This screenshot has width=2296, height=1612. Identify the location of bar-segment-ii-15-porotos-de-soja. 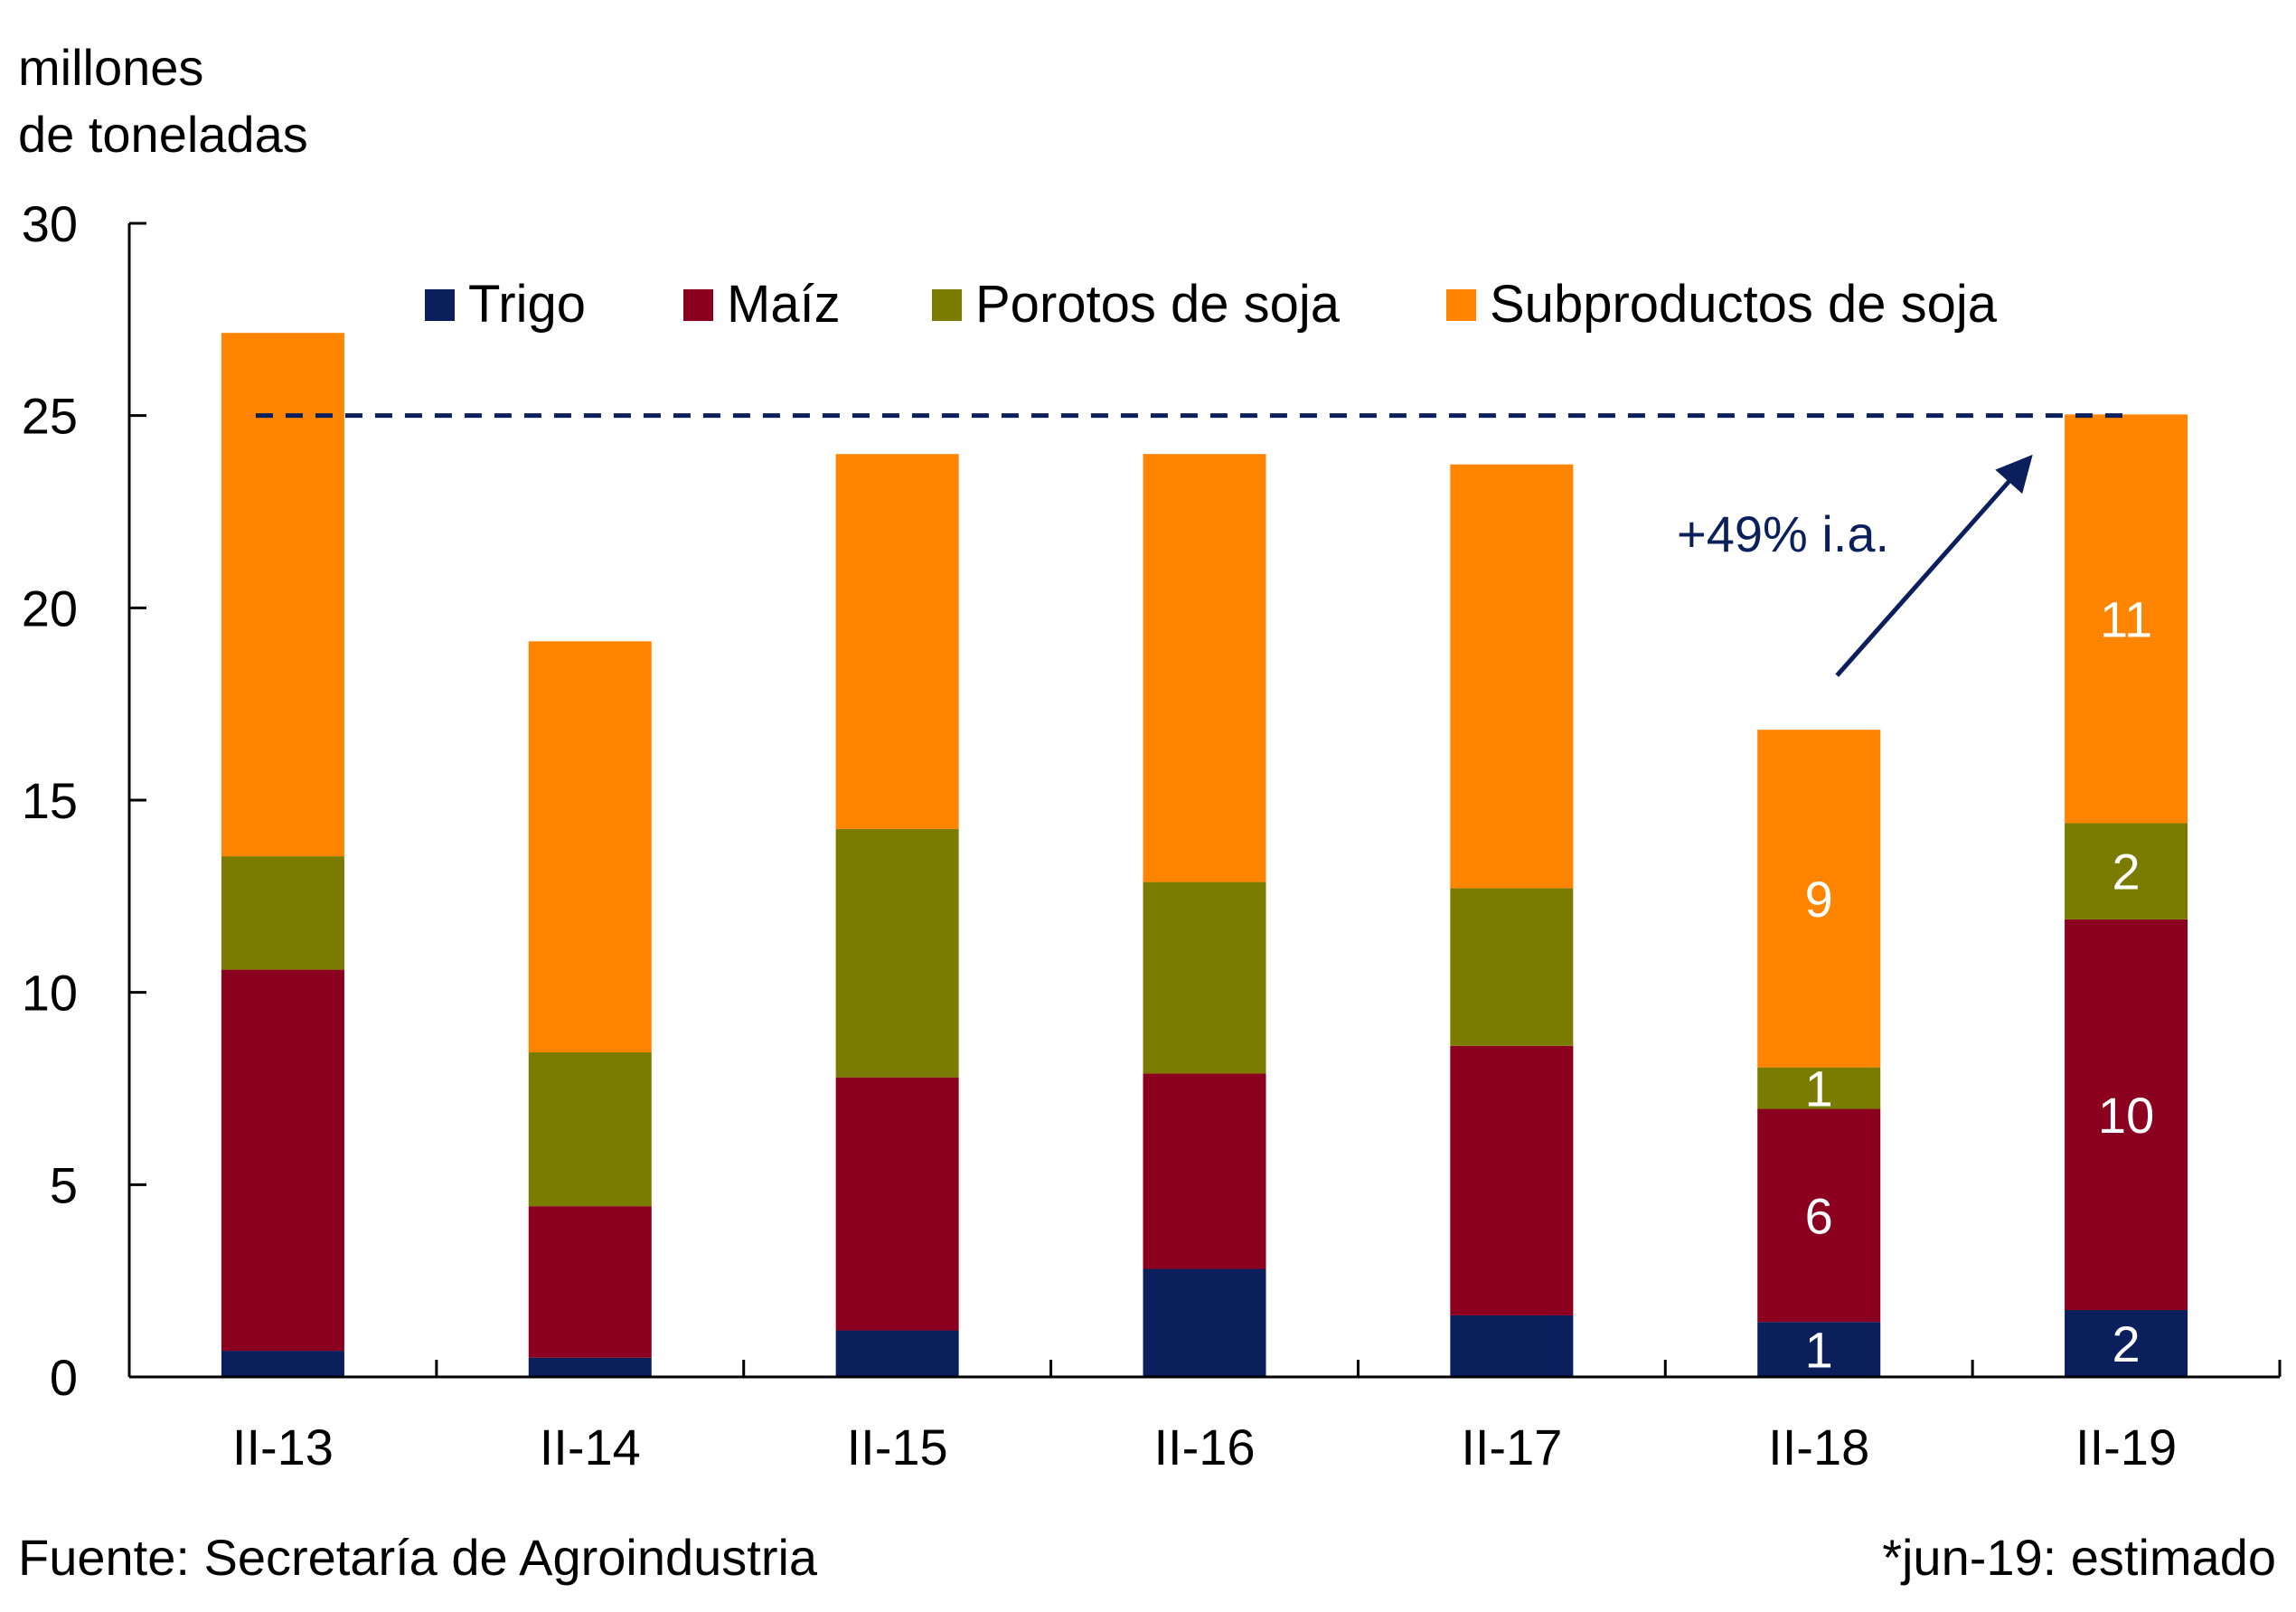
(897, 953).